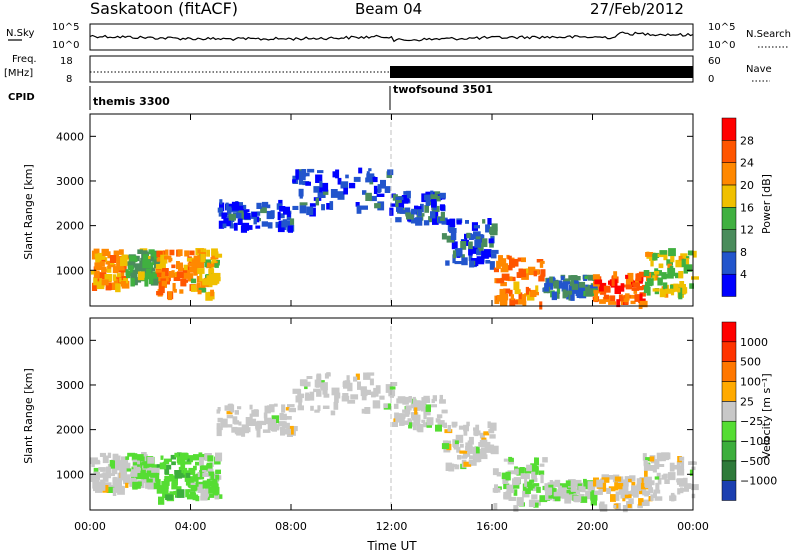  I want to click on noise-tick-top-left: 10^5, so click(65, 27).